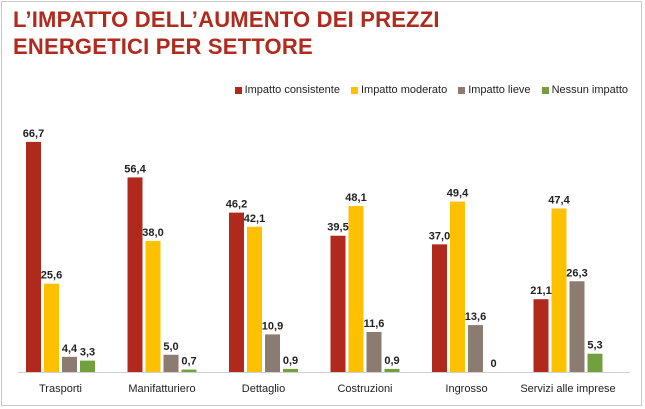  What do you see at coordinates (33, 134) in the screenshot?
I see `data-label-impatto-consistente-0: 66,7` at bounding box center [33, 134].